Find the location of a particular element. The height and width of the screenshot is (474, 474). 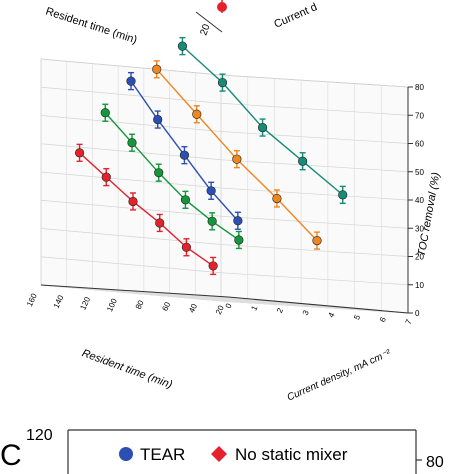

y-tick-label: 6 is located at coordinates (383, 319).